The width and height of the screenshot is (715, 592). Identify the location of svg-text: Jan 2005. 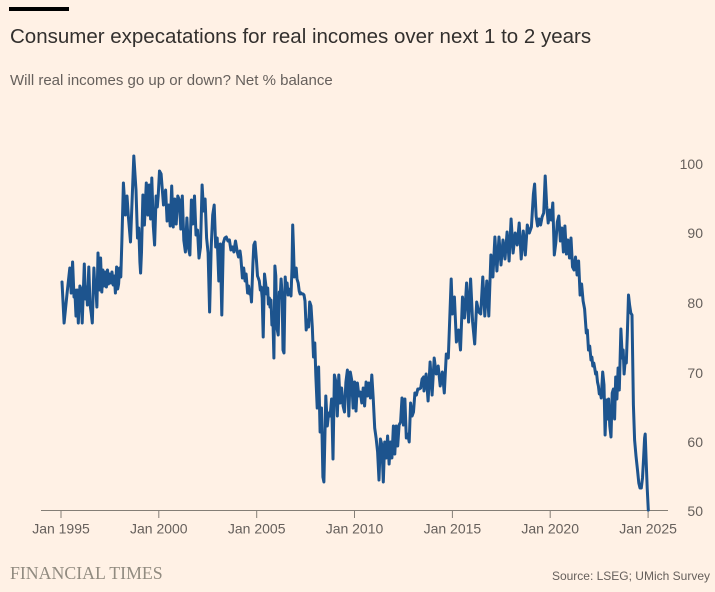
(257, 529).